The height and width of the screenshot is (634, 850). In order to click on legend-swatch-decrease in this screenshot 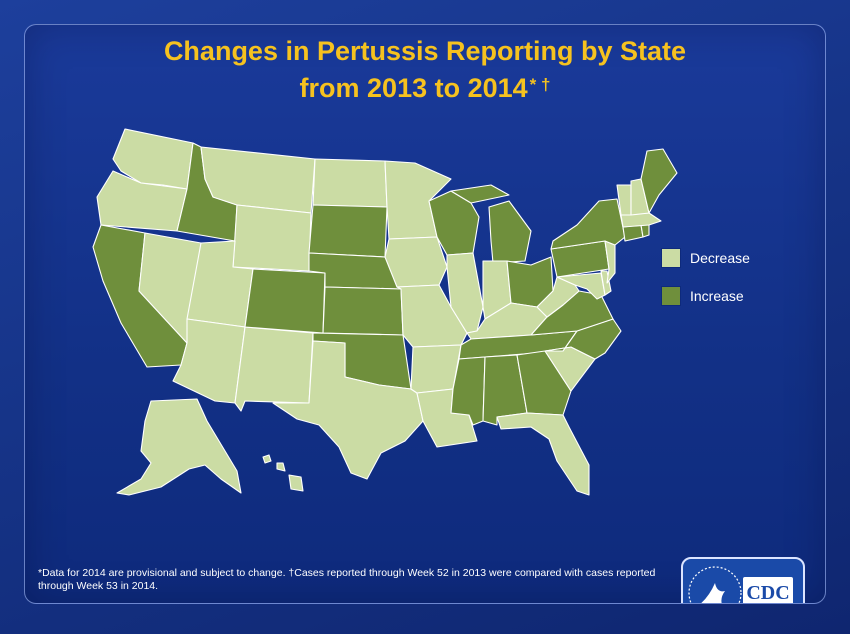, I will do `click(671, 258)`.